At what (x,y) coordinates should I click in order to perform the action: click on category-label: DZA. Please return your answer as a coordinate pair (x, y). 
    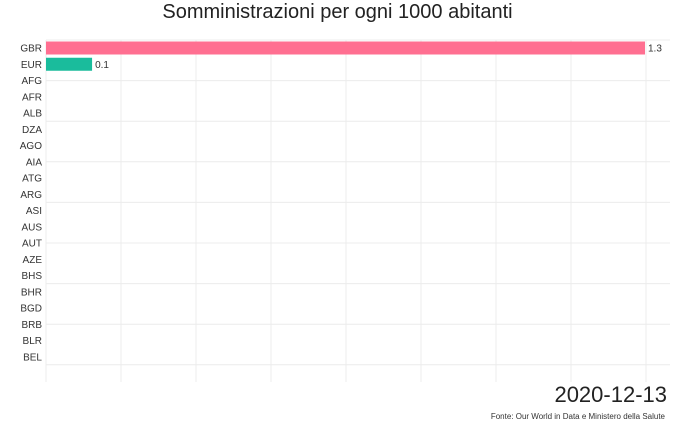
    Looking at the image, I should click on (32, 130).